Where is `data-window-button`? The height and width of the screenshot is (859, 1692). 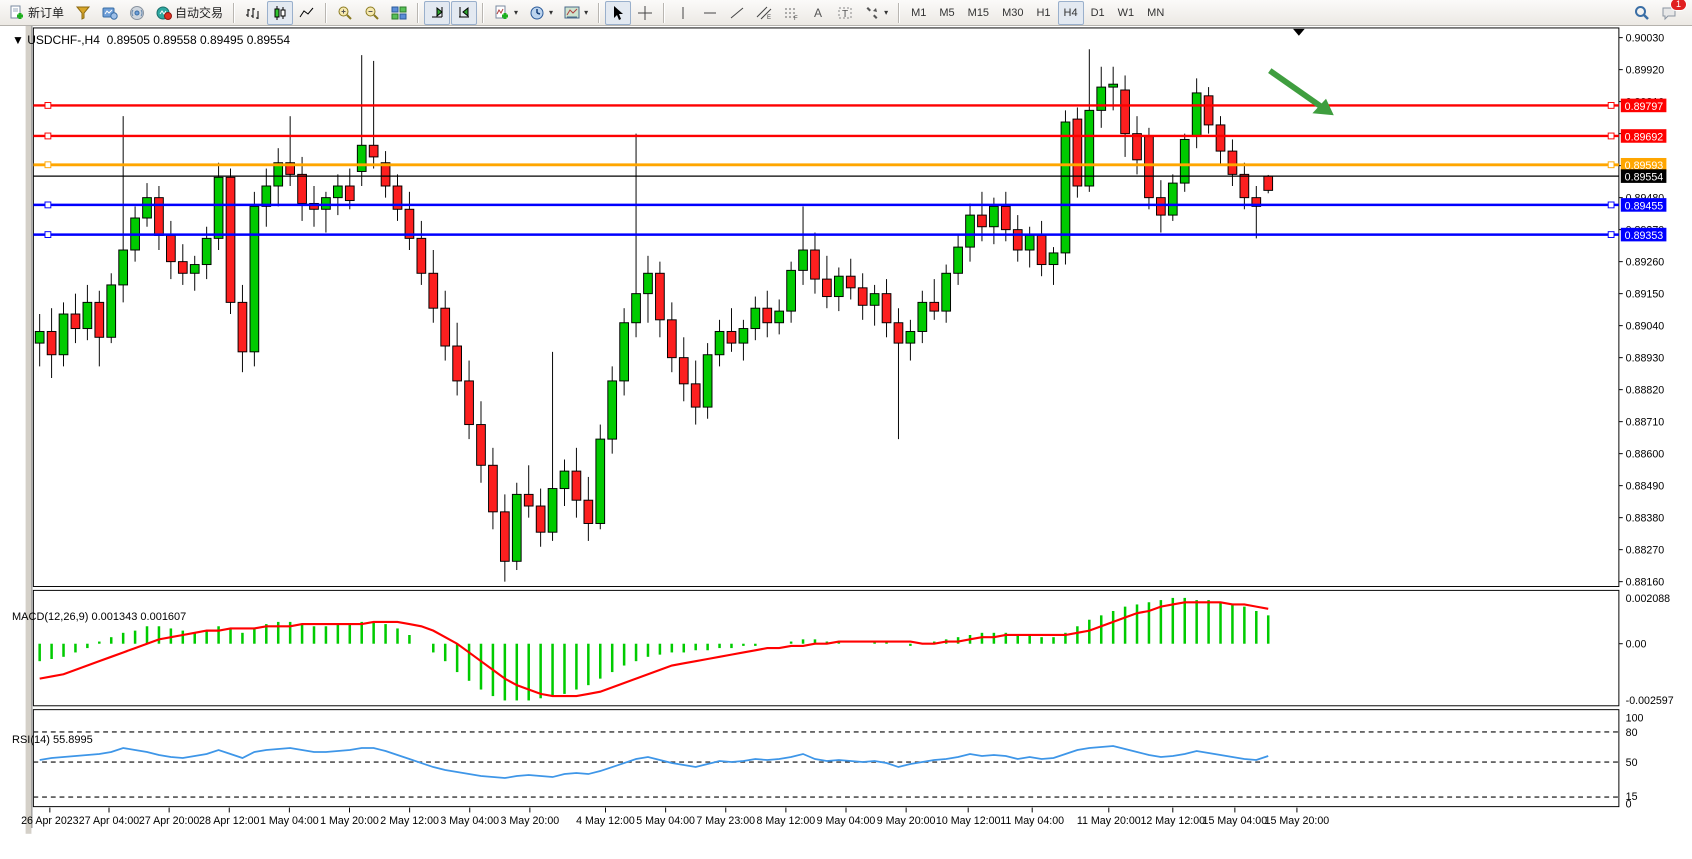 data-window-button is located at coordinates (110, 13).